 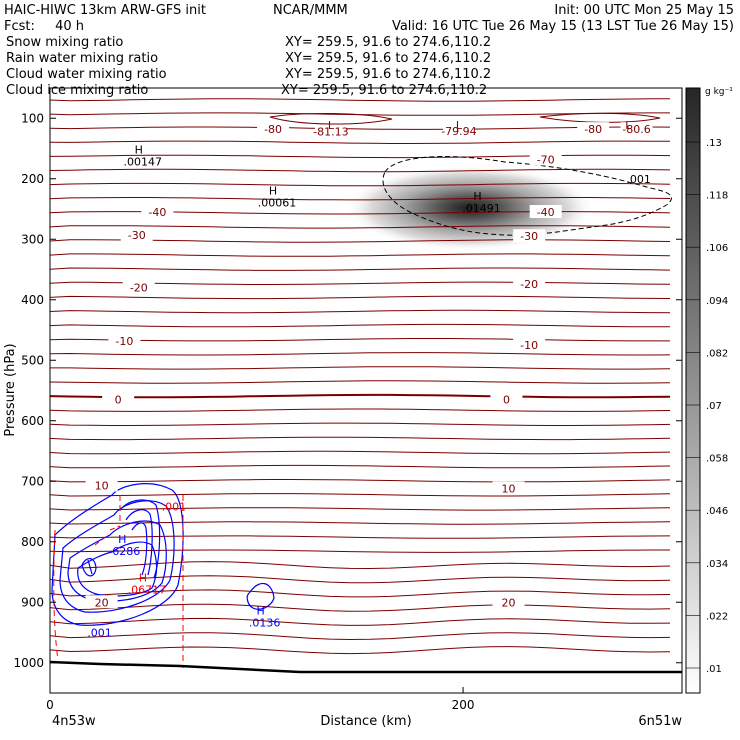 What do you see at coordinates (74, 721) in the screenshot?
I see `left-endpoint: 4n53w` at bounding box center [74, 721].